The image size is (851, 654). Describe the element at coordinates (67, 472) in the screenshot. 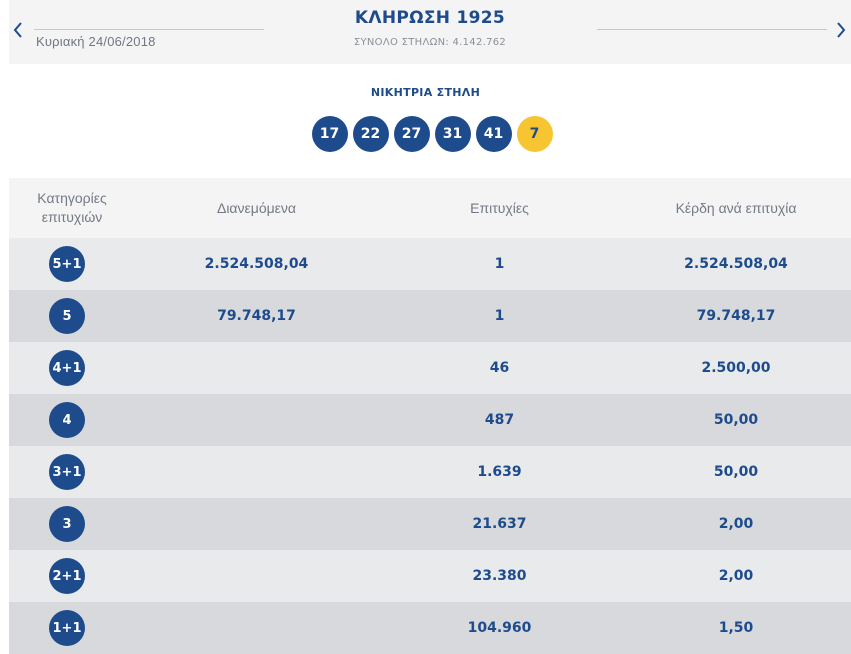

I see `category-badge: 3+1` at that location.